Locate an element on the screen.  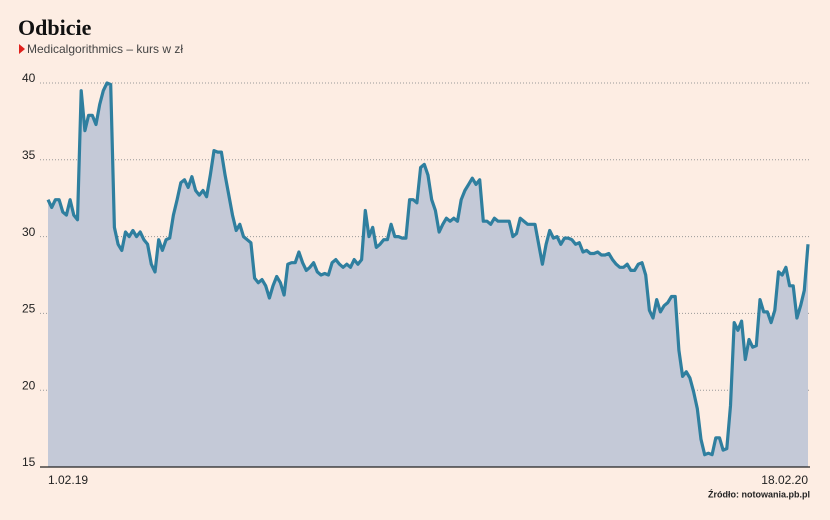
y-tick-label: 25 is located at coordinates (29, 309).